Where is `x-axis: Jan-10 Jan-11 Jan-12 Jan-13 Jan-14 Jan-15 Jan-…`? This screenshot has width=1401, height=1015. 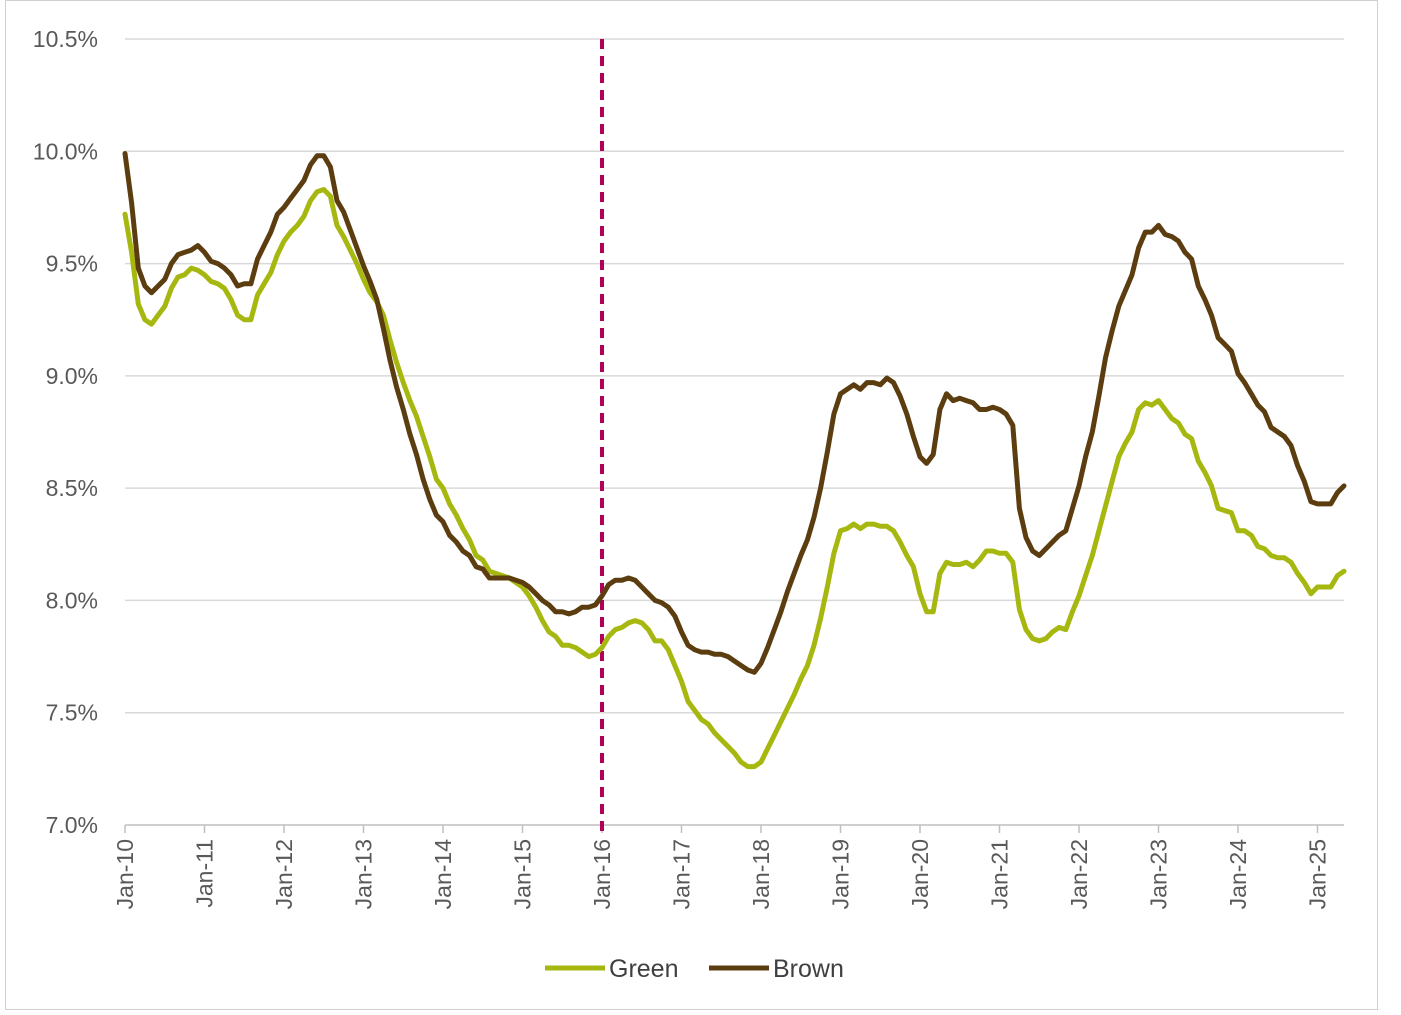
x-axis: Jan-10 Jan-11 Jan-12 Jan-13 Jan-14 Jan-15 Jan-… is located at coordinates (728, 867).